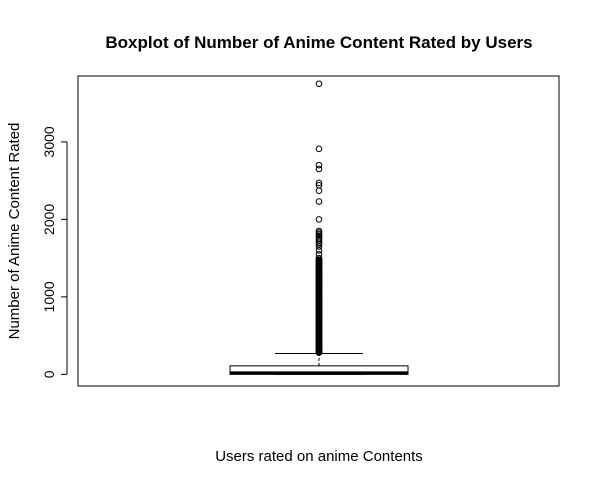 The height and width of the screenshot is (485, 600). I want to click on y-tick-label: 0, so click(49, 374).